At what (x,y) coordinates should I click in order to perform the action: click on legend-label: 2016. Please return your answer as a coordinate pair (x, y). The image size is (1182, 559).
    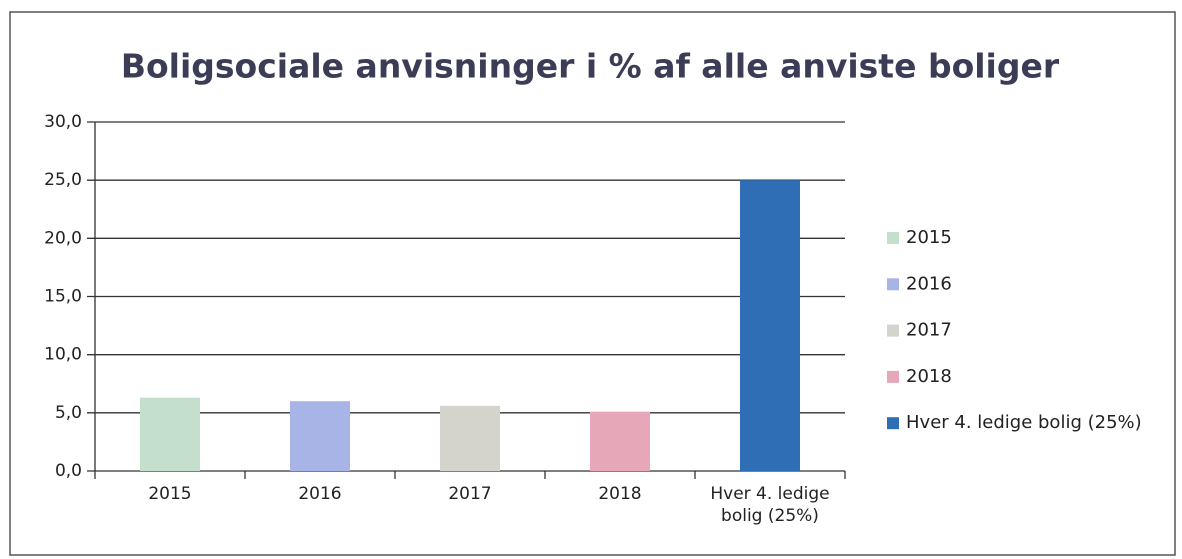
    Looking at the image, I should click on (929, 283).